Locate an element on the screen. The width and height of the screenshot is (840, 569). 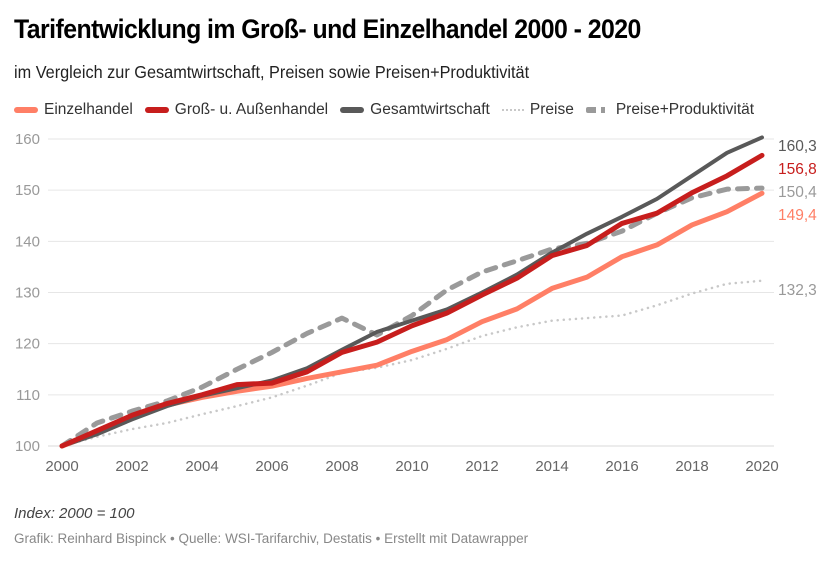
end-labels: 132,3 150,4 149,4 160,3 156,8 is located at coordinates (797, 218).